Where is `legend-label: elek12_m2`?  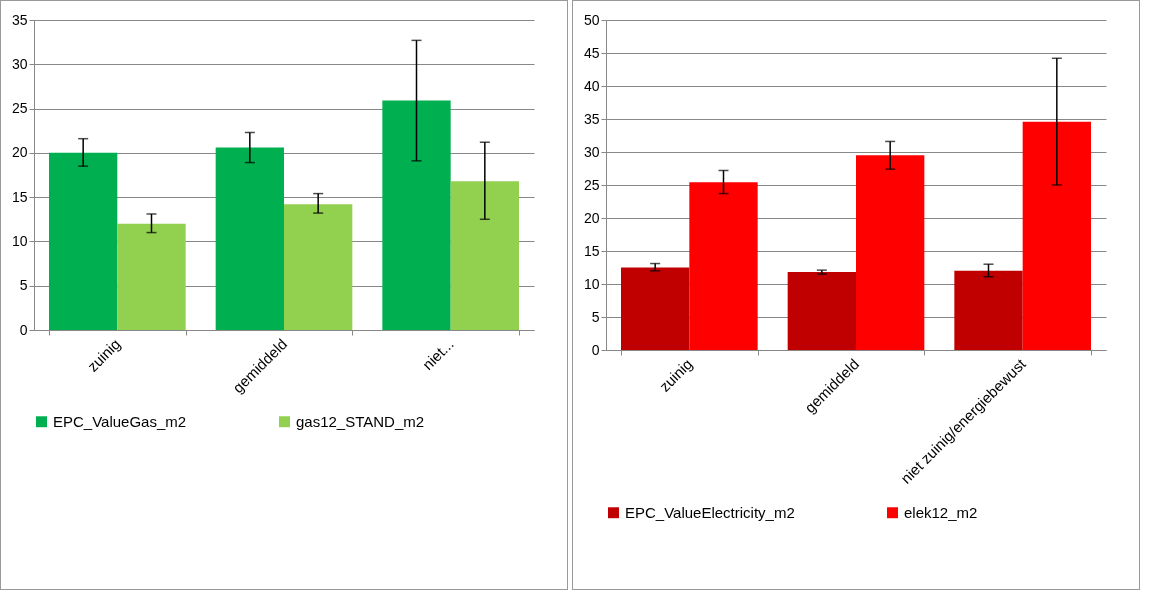 legend-label: elek12_m2 is located at coordinates (941, 512).